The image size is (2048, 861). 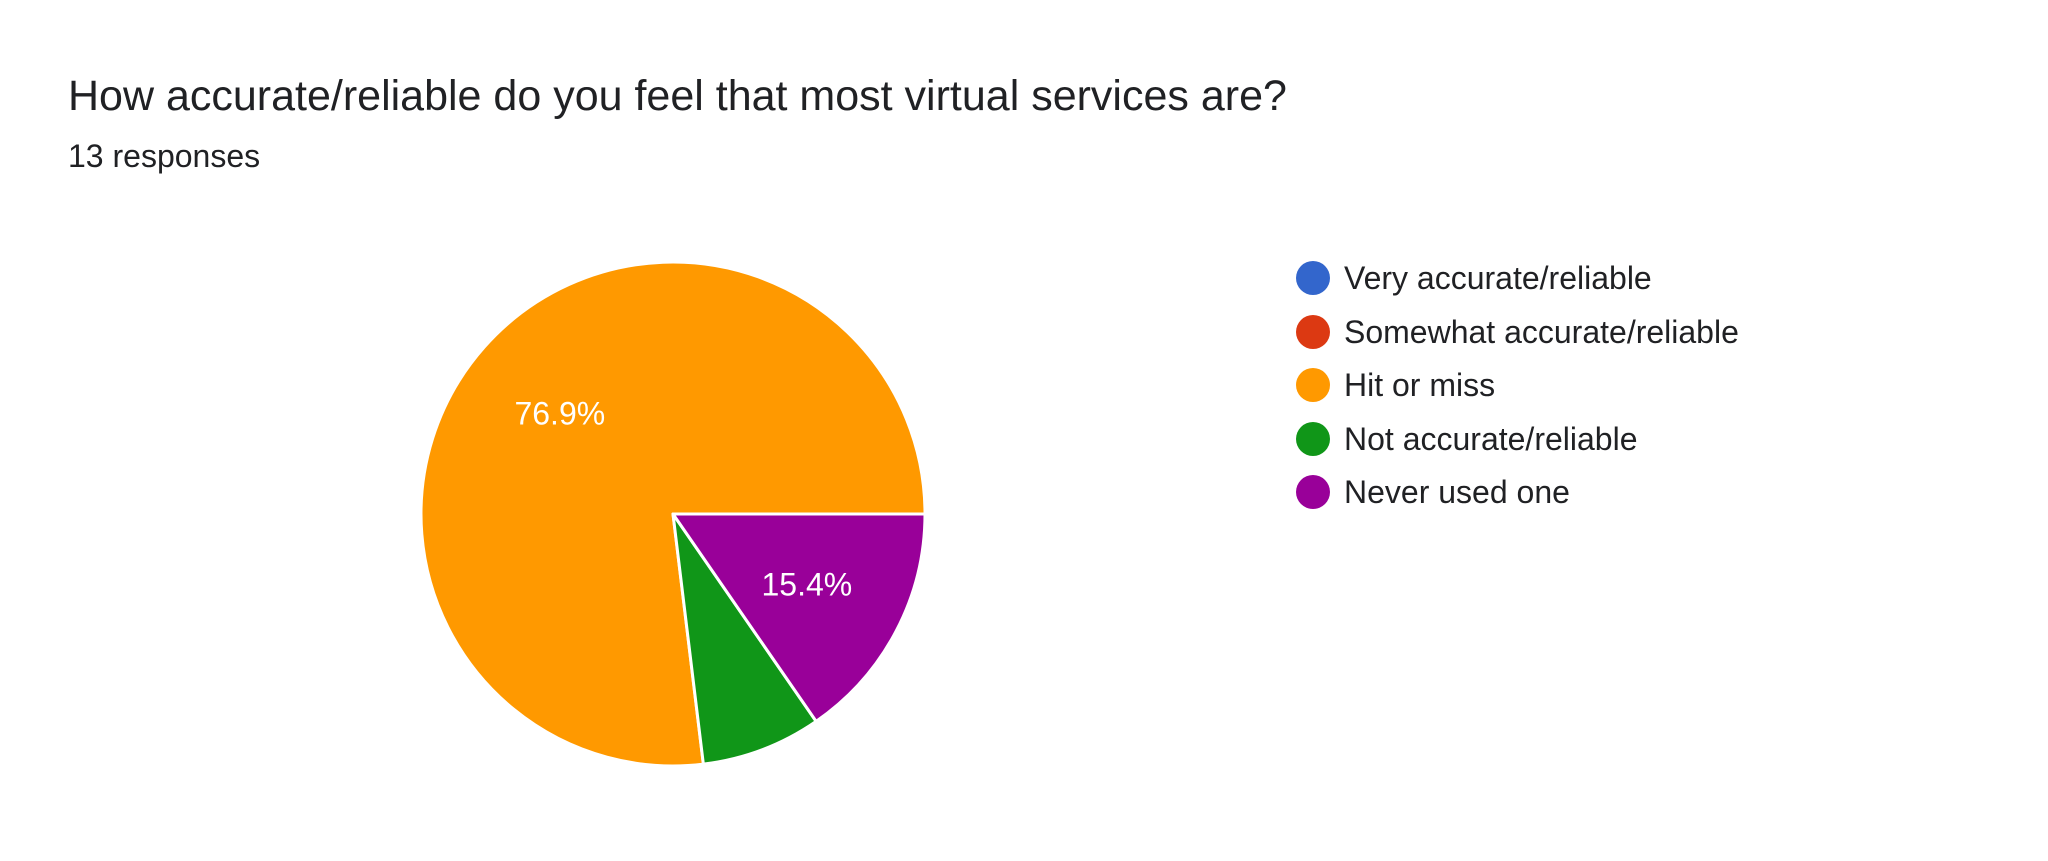 What do you see at coordinates (1420, 385) in the screenshot?
I see `legend-label: Hit or miss` at bounding box center [1420, 385].